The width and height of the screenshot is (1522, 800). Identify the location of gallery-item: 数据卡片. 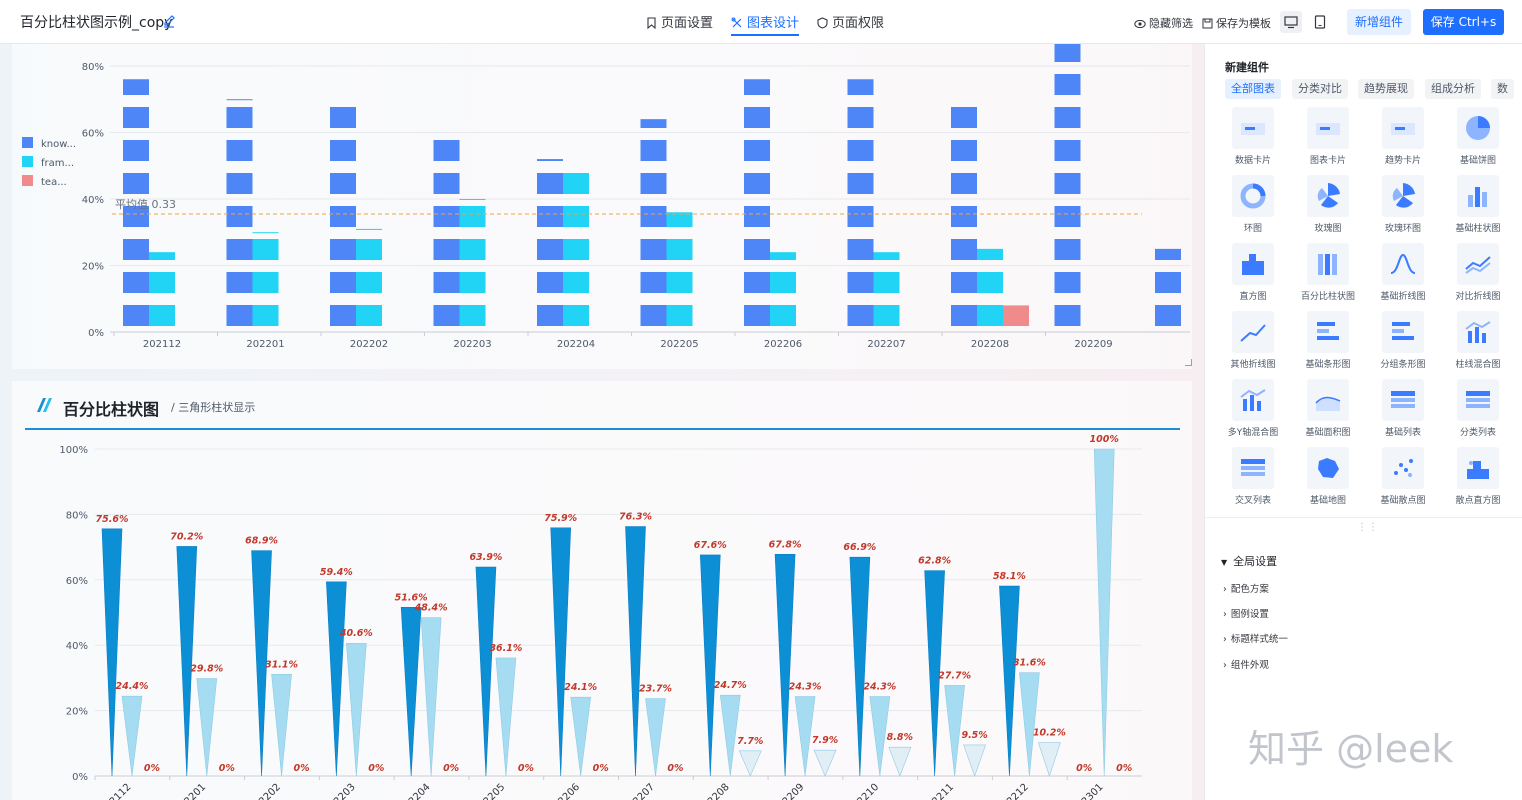
(1253, 136).